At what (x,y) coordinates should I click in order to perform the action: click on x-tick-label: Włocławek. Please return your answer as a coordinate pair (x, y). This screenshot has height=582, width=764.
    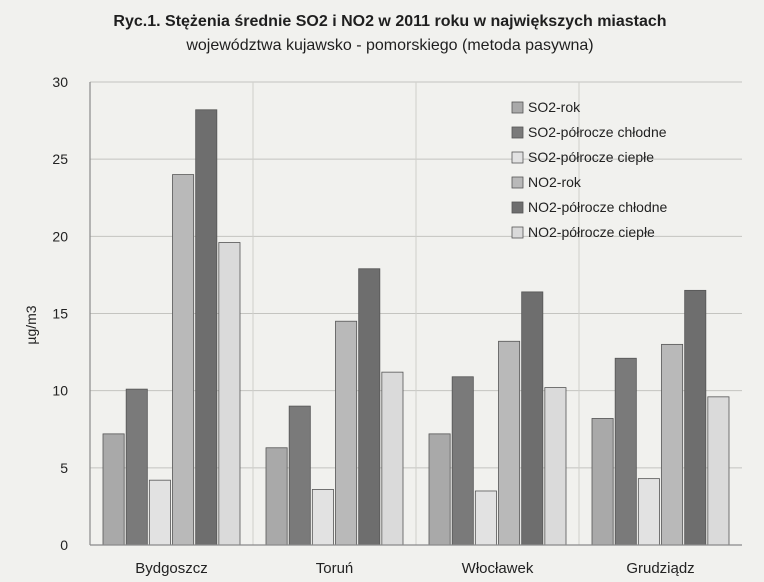
    Looking at the image, I should click on (498, 568).